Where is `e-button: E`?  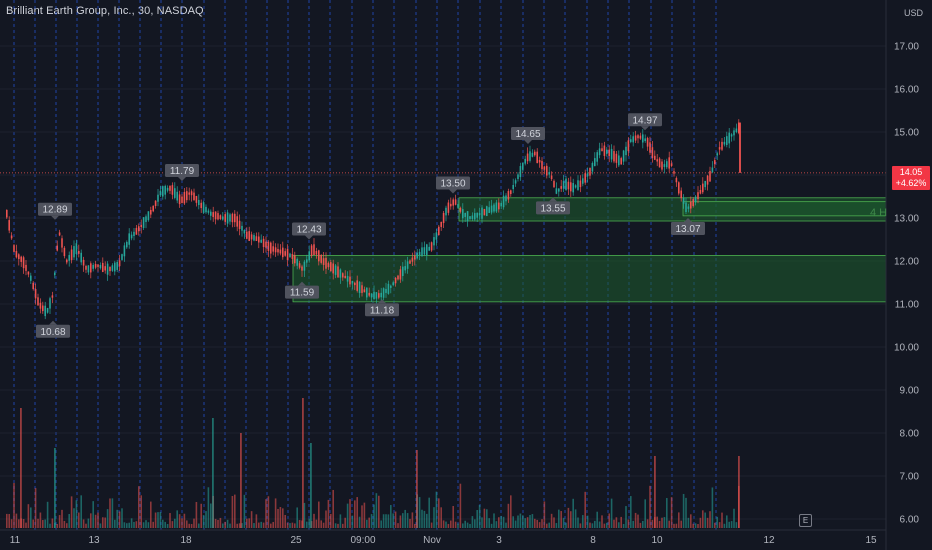
e-button: E is located at coordinates (805, 520).